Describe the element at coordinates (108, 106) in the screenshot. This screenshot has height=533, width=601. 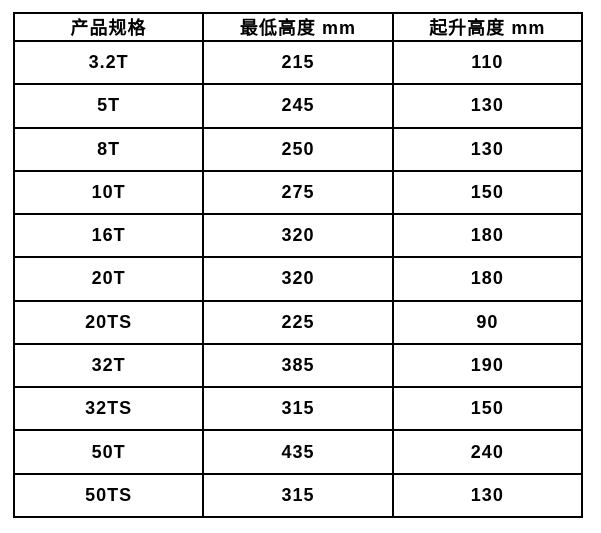
I see `spec-cell: 5T` at that location.